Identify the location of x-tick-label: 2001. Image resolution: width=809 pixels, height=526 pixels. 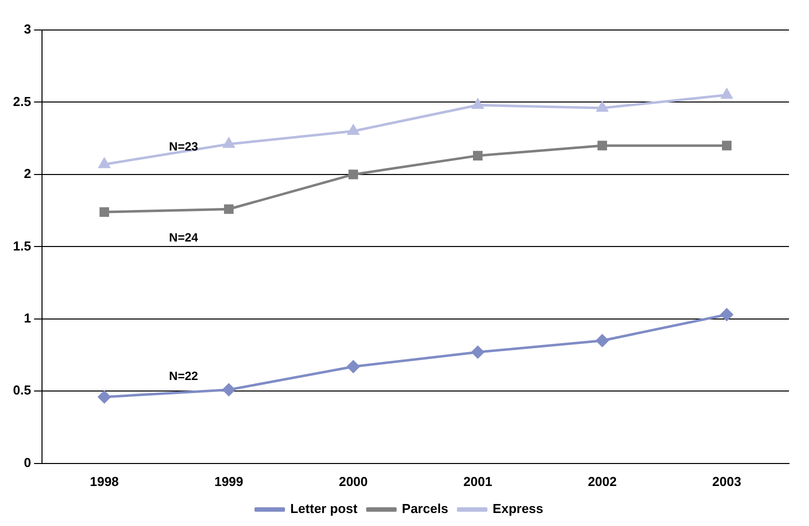
(477, 481).